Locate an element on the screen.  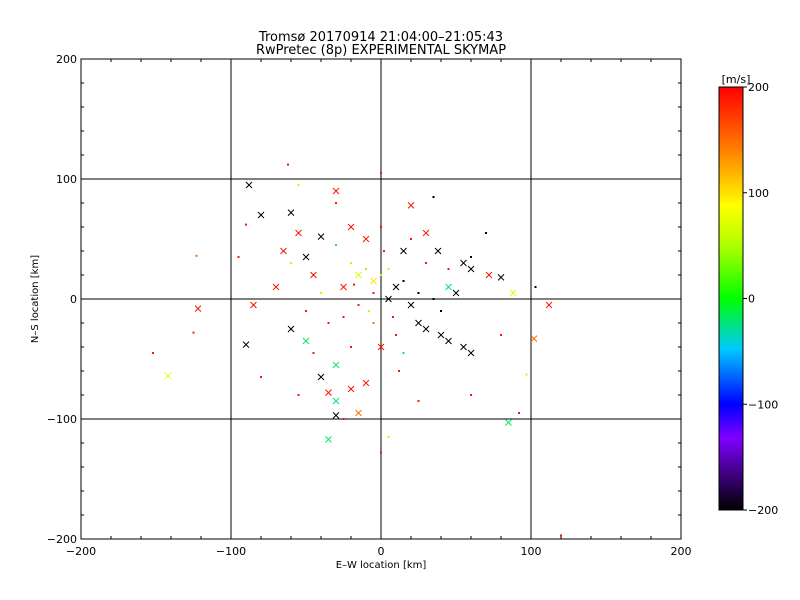
y-tick-labels: −200 −100 0 100 200 is located at coordinates (62, 299).